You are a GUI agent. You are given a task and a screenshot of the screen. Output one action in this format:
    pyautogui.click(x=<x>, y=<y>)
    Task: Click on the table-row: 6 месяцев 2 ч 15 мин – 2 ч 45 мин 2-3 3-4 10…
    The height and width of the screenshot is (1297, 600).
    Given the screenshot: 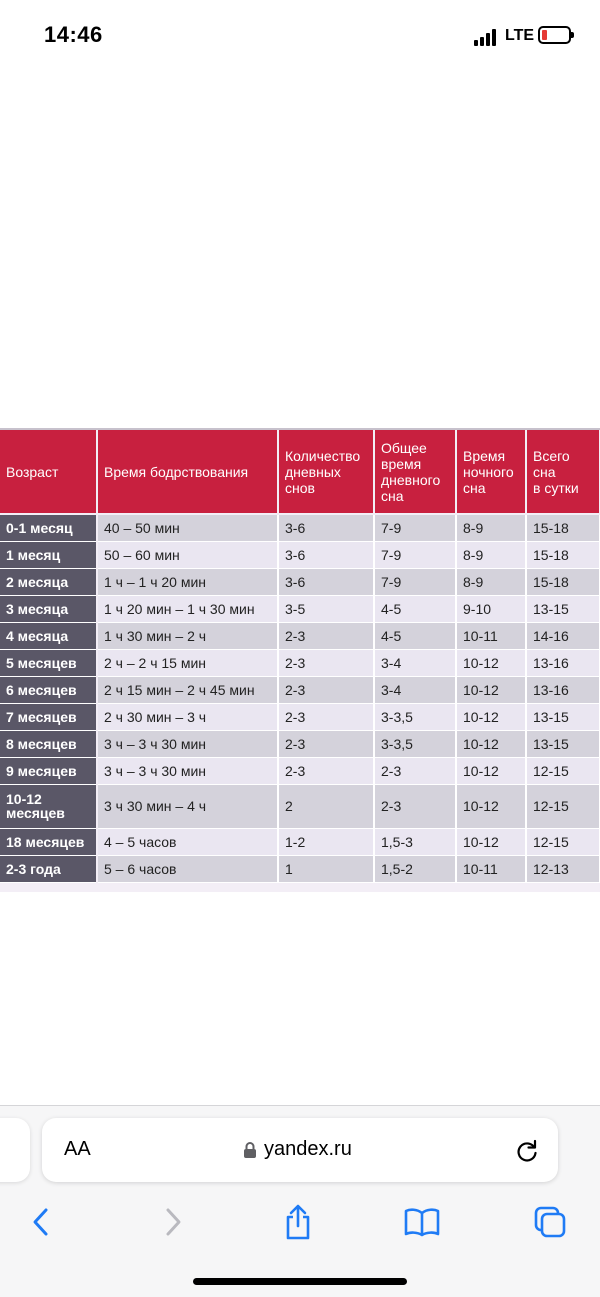 What is the action you would take?
    pyautogui.click(x=300, y=690)
    